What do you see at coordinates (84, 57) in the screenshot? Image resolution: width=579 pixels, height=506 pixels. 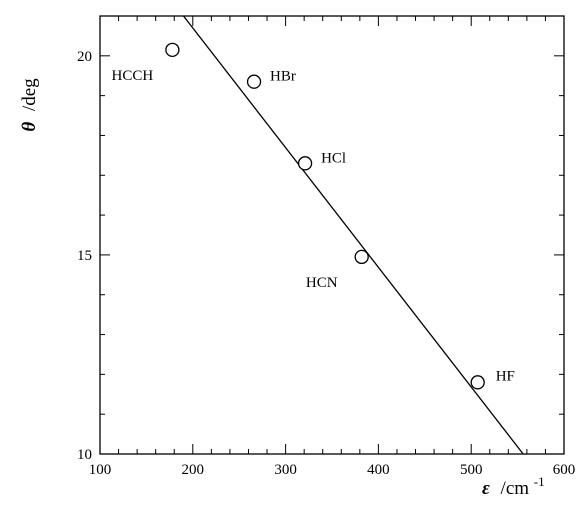 I see `y-tick-label: 20` at bounding box center [84, 57].